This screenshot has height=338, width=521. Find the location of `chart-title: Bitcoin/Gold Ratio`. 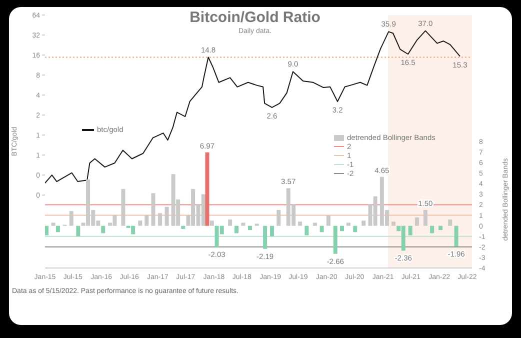

chart-title: Bitcoin/Gold Ratio is located at coordinates (255, 17).